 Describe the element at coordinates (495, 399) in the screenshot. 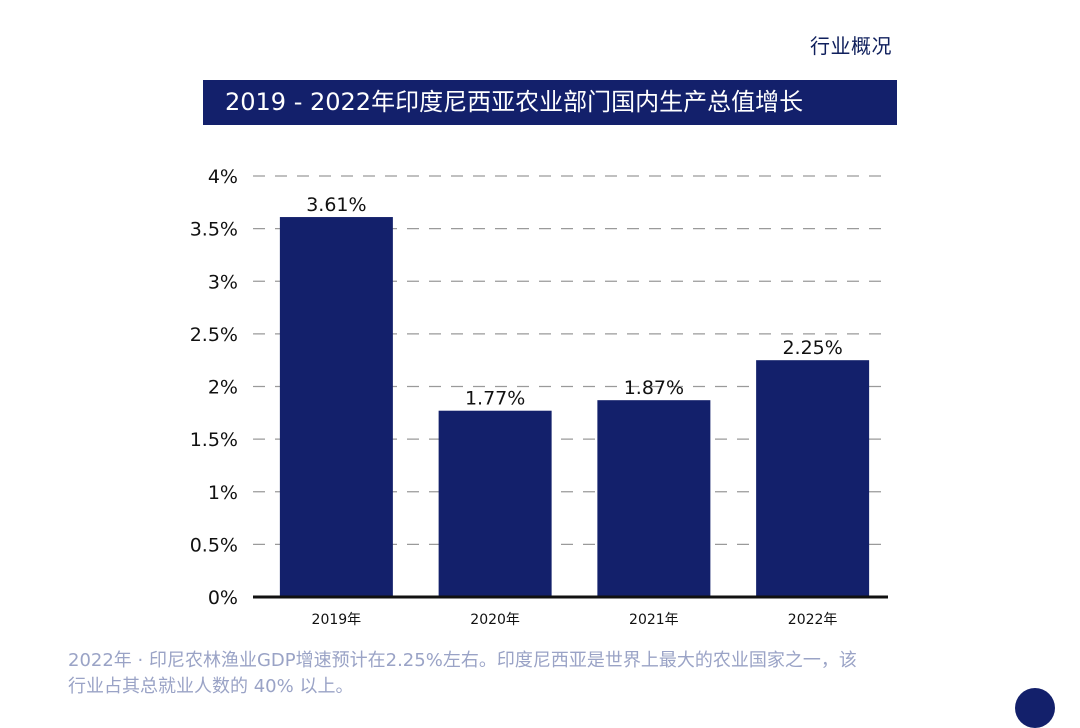

I see `data-label: 1.77%` at that location.